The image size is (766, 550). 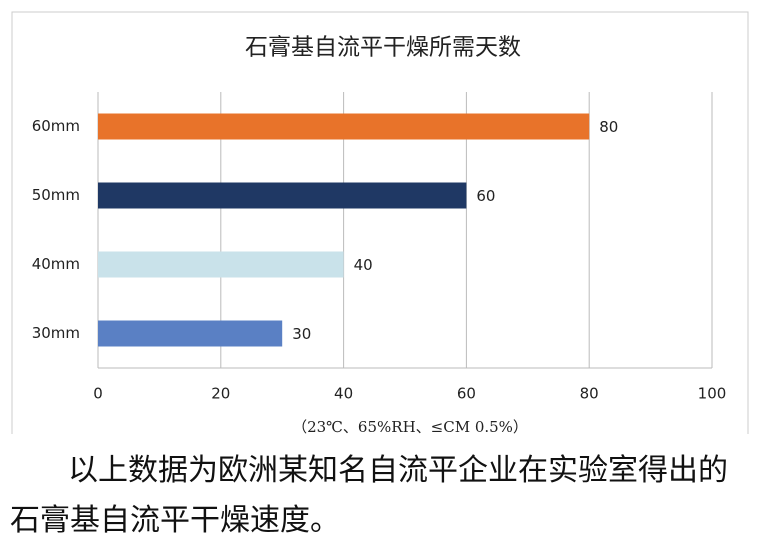 I want to click on data-label: 40, so click(x=363, y=265).